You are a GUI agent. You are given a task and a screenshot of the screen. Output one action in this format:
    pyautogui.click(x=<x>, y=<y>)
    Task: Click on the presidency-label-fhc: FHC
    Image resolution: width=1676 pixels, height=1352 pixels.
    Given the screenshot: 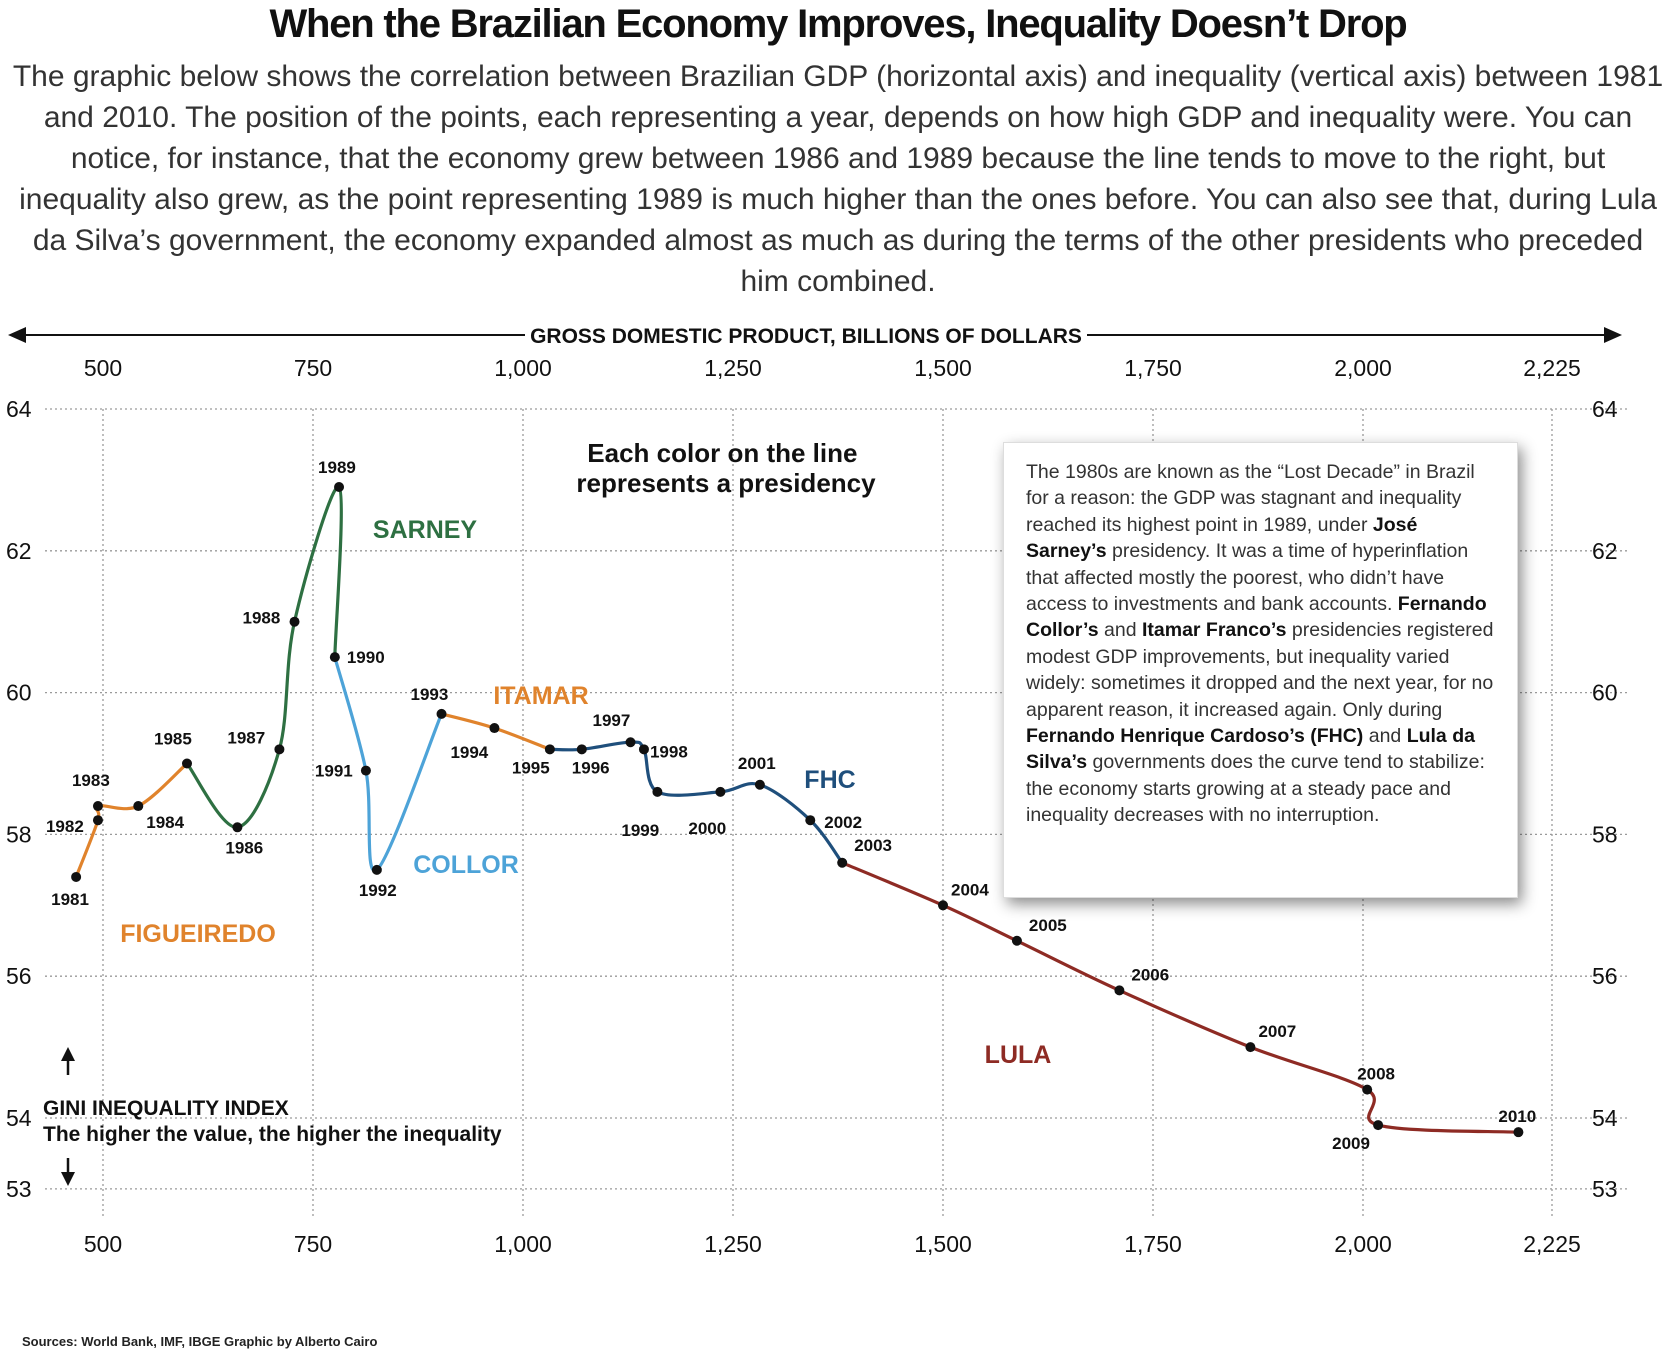 What is the action you would take?
    pyautogui.click(x=829, y=780)
    